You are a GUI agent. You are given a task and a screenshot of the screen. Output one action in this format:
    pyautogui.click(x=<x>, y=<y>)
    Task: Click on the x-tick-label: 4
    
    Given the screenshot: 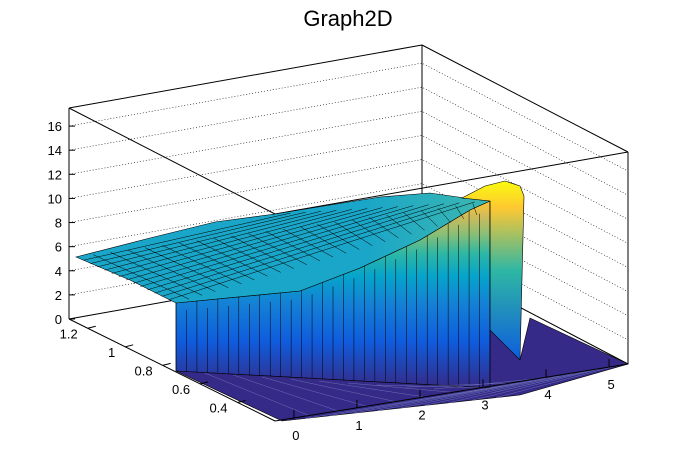 What is the action you would take?
    pyautogui.click(x=547, y=394)
    